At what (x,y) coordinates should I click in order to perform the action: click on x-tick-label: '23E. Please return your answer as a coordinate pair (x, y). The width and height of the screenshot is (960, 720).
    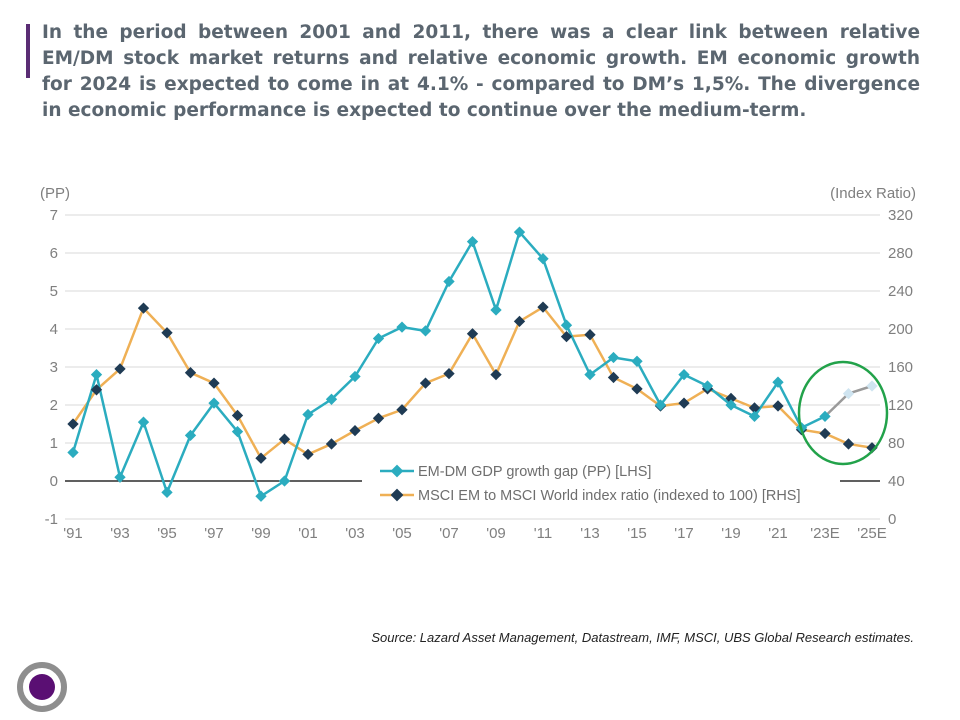
    Looking at the image, I should click on (825, 533).